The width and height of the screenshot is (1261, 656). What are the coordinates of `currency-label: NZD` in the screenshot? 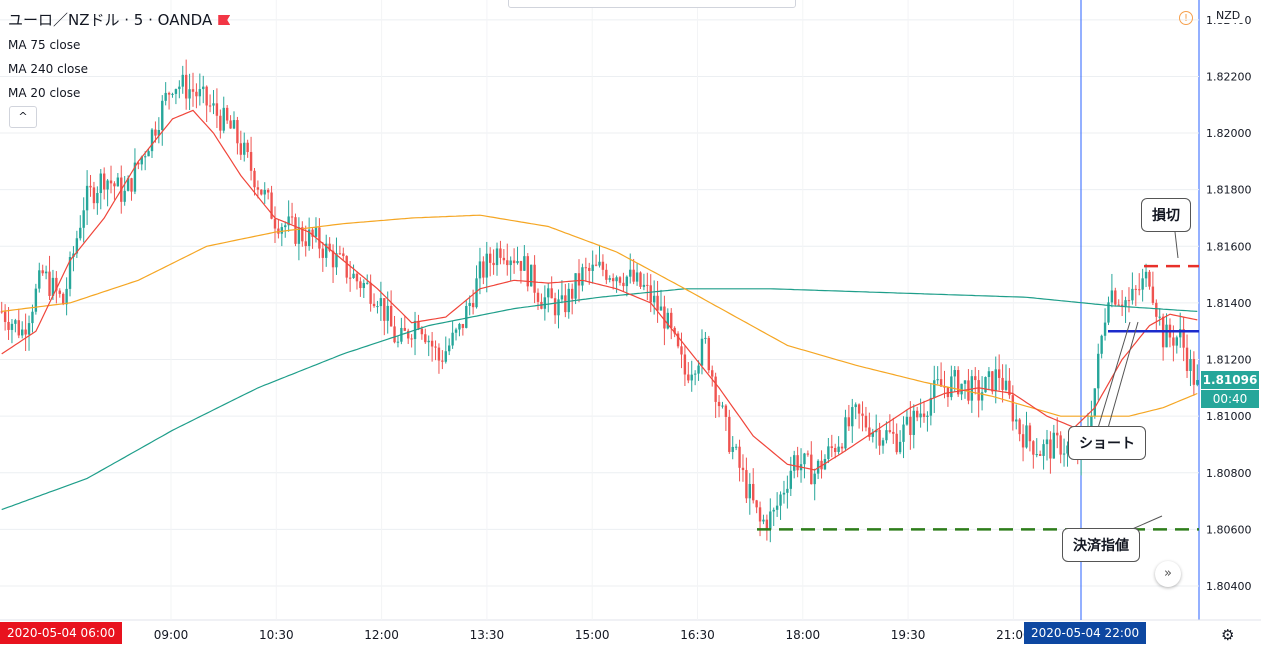 It's located at (1228, 15).